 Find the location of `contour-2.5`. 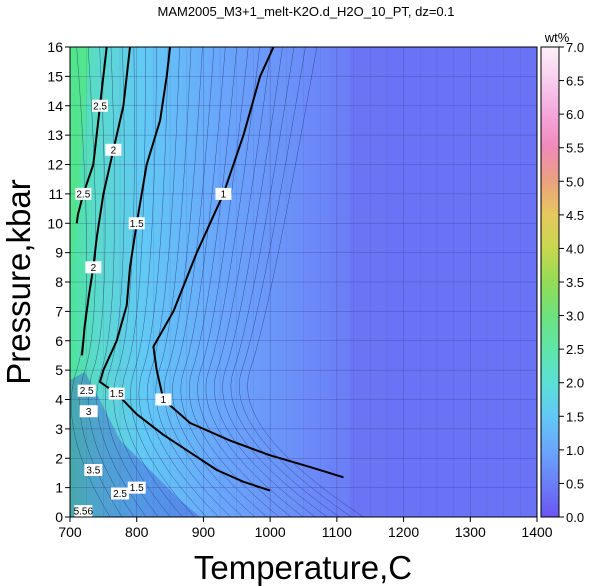

contour-2.5 is located at coordinates (91, 135).